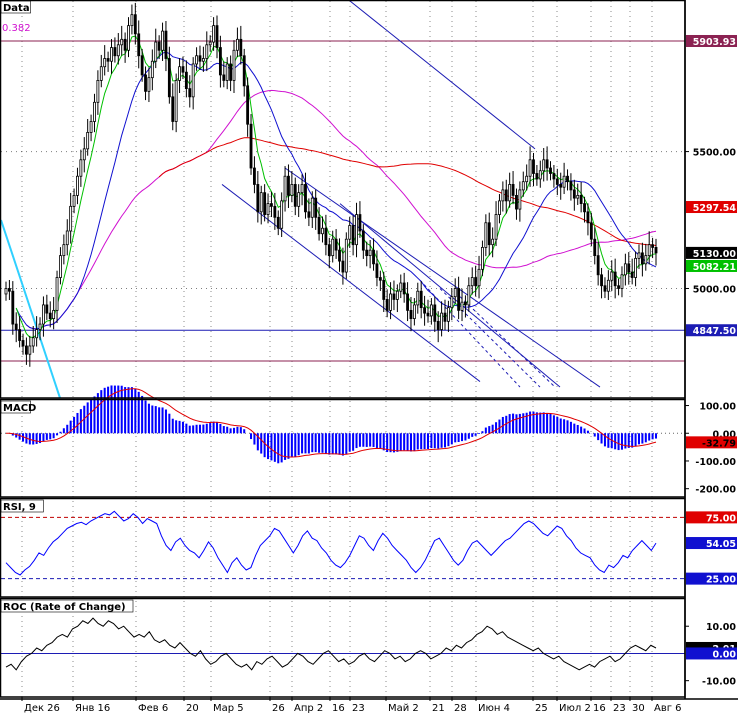  What do you see at coordinates (575, 708) in the screenshot?
I see `x-tick-label: Июл 2` at bounding box center [575, 708].